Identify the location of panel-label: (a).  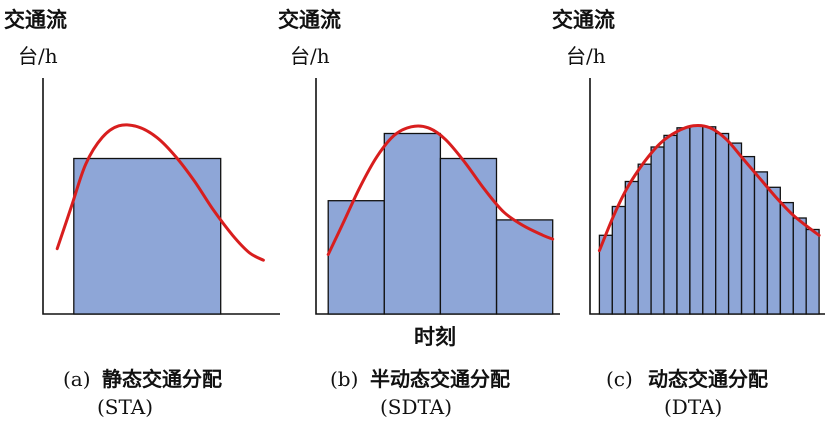
(77, 379).